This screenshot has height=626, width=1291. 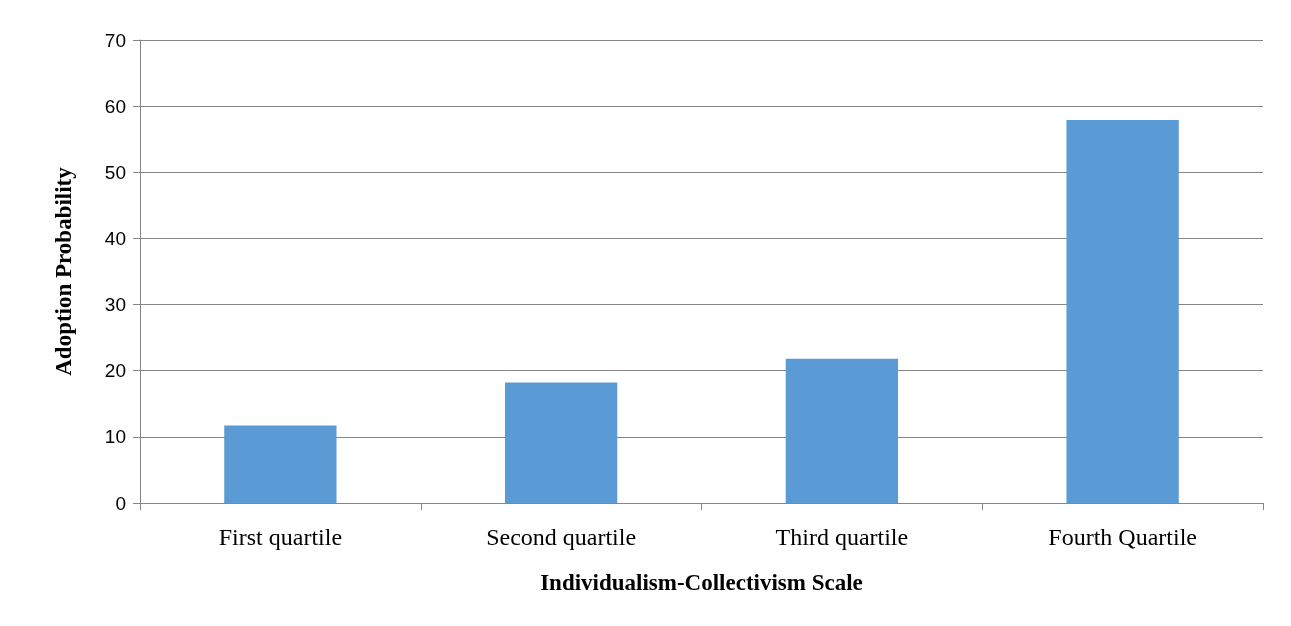 What do you see at coordinates (115, 437) in the screenshot?
I see `y-tick-label: 10` at bounding box center [115, 437].